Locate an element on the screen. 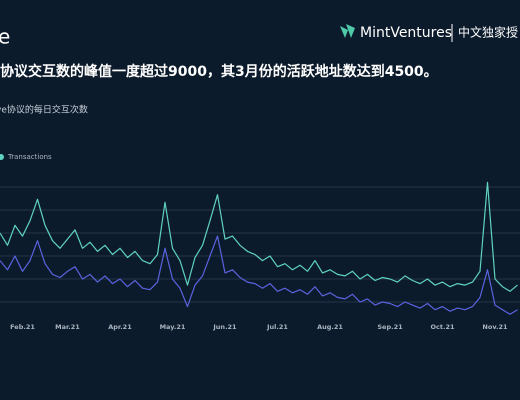  legend-swatch is located at coordinates (2, 157).